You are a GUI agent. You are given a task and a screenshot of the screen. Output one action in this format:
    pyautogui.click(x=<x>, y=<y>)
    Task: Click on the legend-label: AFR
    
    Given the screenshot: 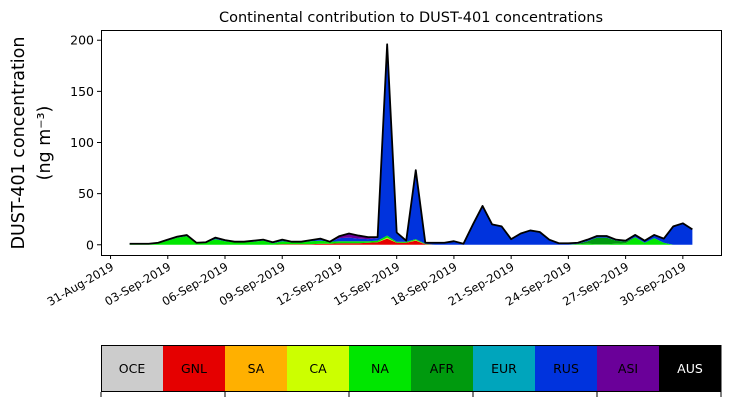 What is the action you would take?
    pyautogui.click(x=442, y=368)
    